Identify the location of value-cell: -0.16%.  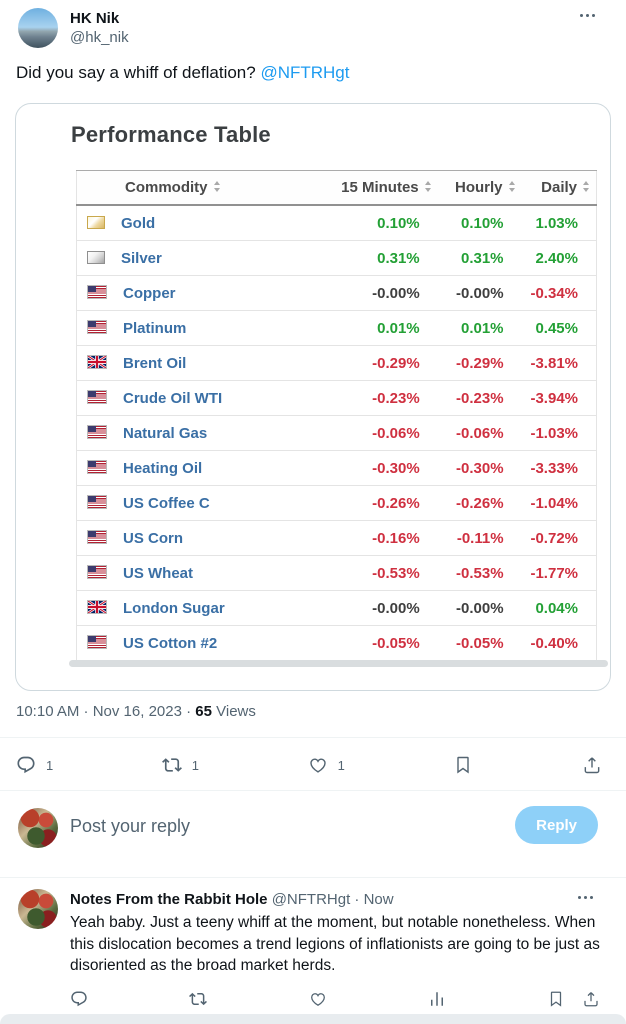
(381, 538).